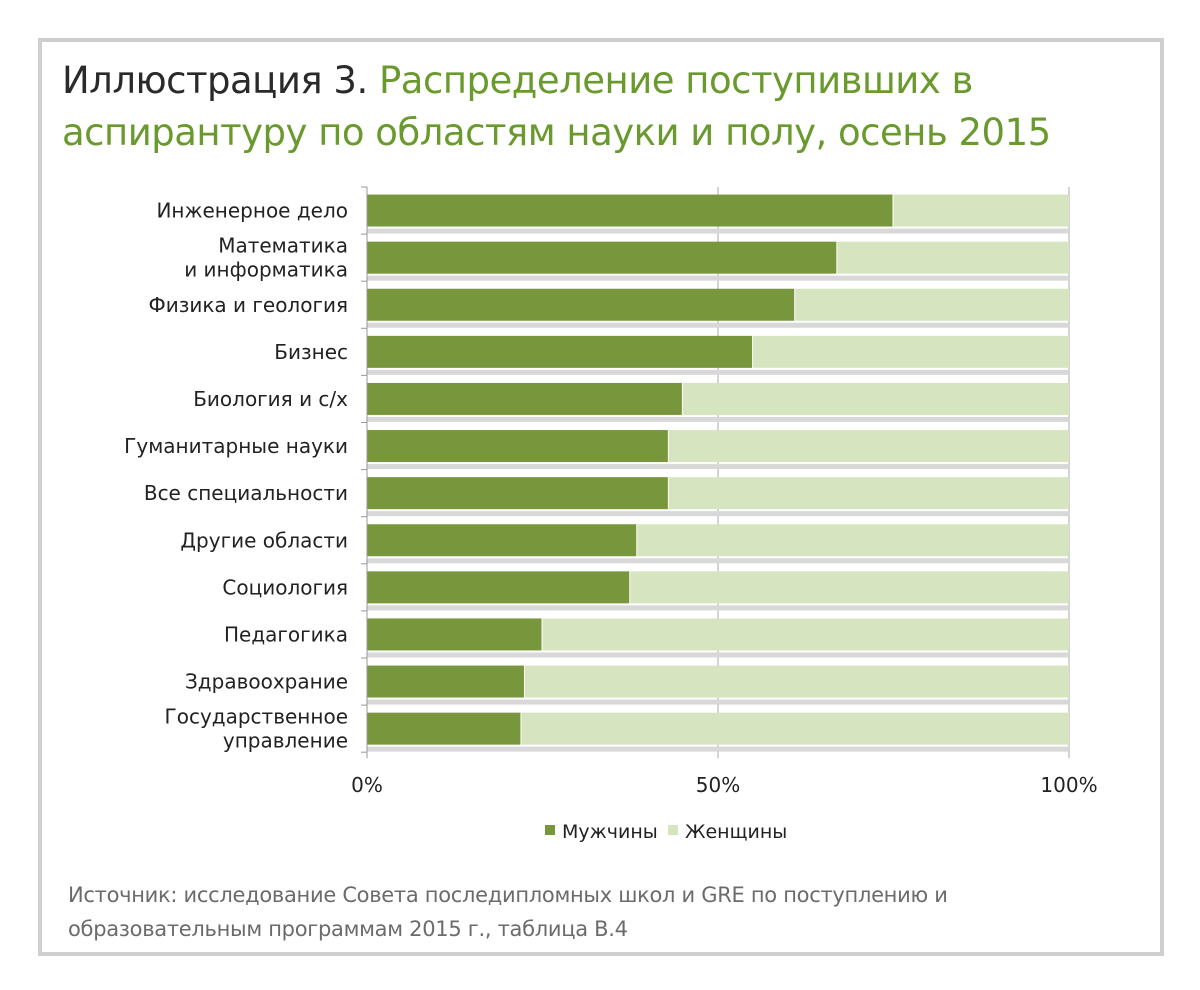  I want to click on title-line1: Распределение поступивших в, so click(676, 80).